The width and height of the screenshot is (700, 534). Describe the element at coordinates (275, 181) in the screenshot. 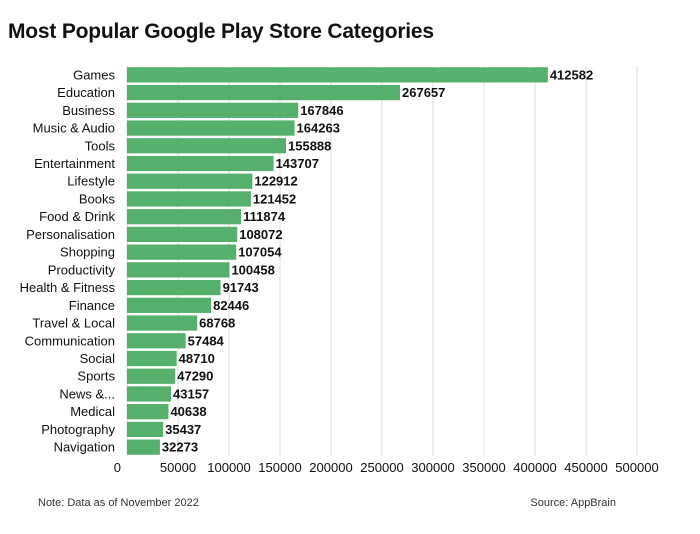

I see `value-label: 122912` at that location.